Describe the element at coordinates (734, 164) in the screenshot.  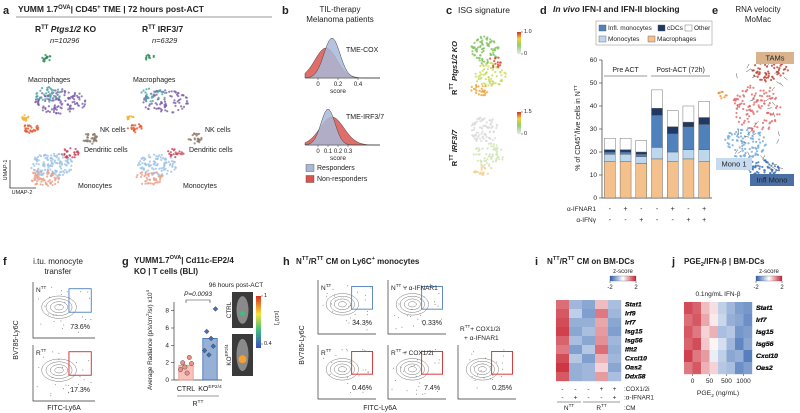
I see `label-box` at that location.